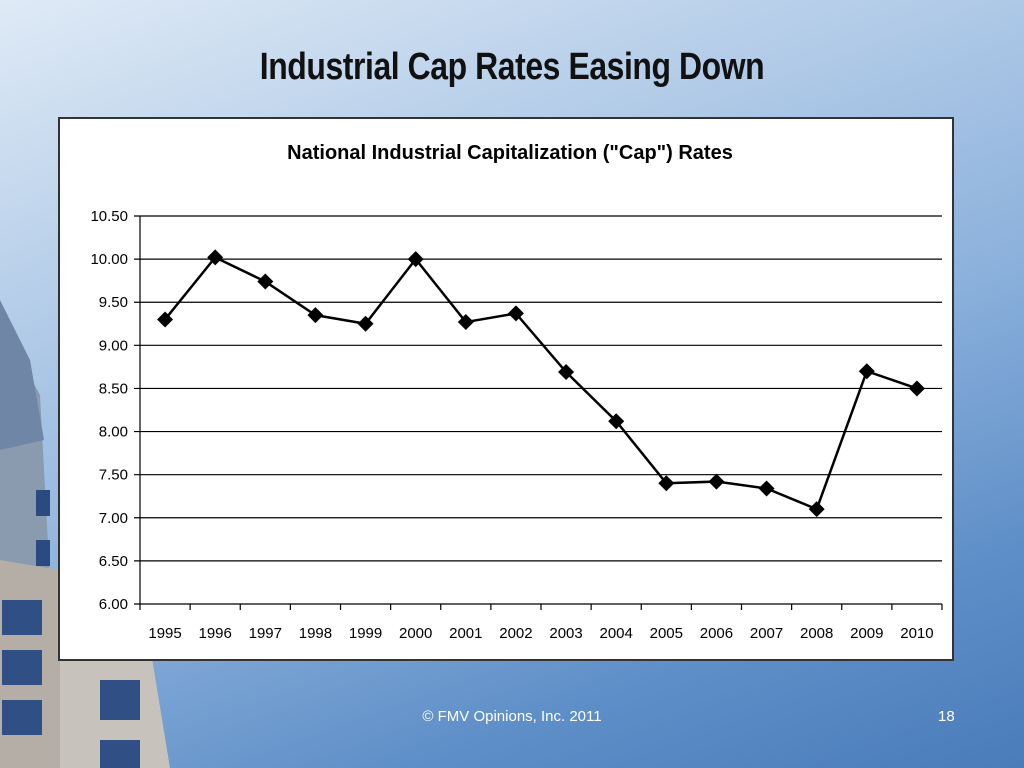 The height and width of the screenshot is (768, 1024). What do you see at coordinates (816, 633) in the screenshot?
I see `x-tick-label: 2008` at bounding box center [816, 633].